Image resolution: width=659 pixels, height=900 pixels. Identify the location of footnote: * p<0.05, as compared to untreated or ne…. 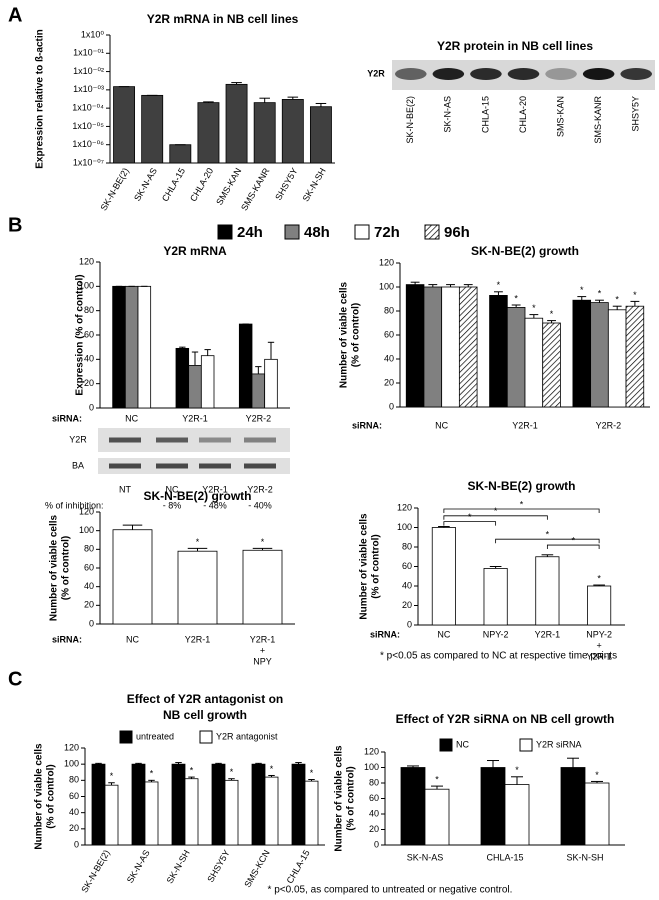
(390, 890).